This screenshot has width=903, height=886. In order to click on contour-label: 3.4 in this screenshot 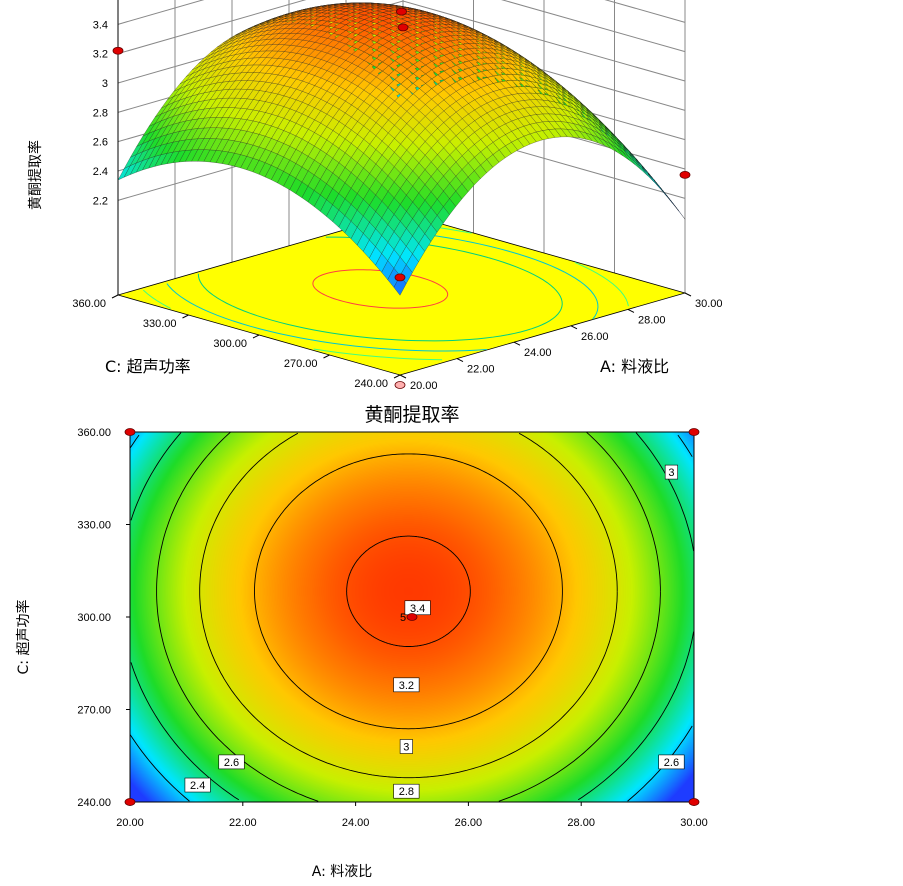, I will do `click(417, 609)`.